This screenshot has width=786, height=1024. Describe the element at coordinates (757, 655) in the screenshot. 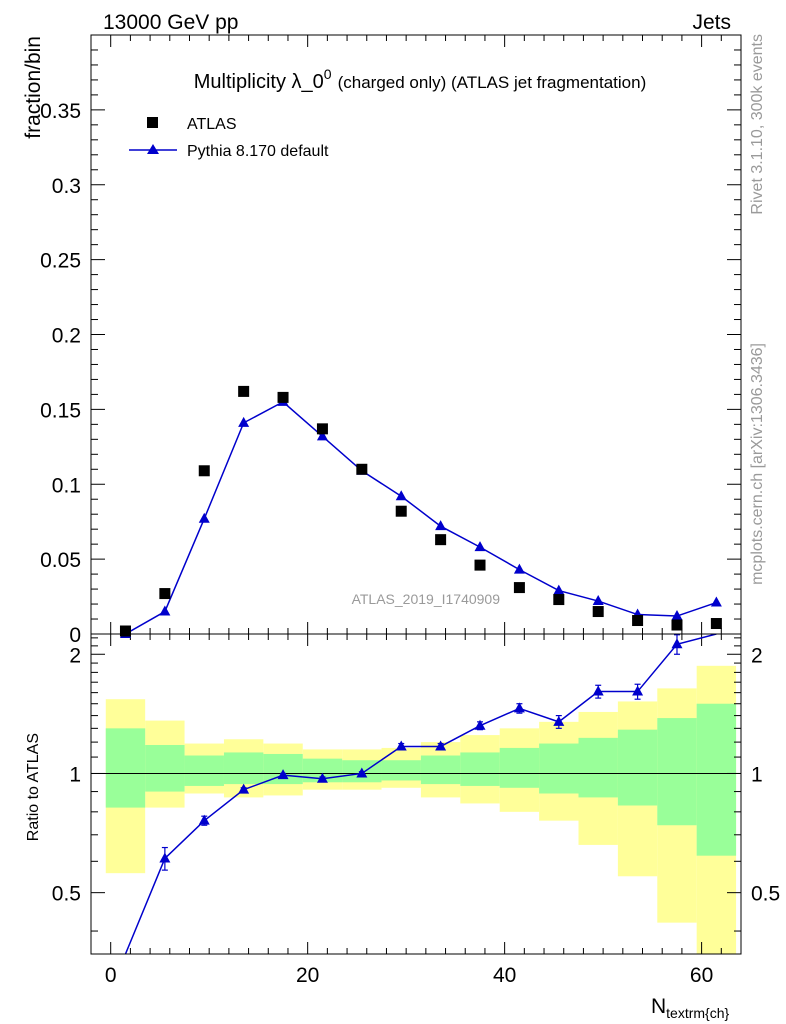

I see `ratio-y-tick-label-right: 2` at that location.